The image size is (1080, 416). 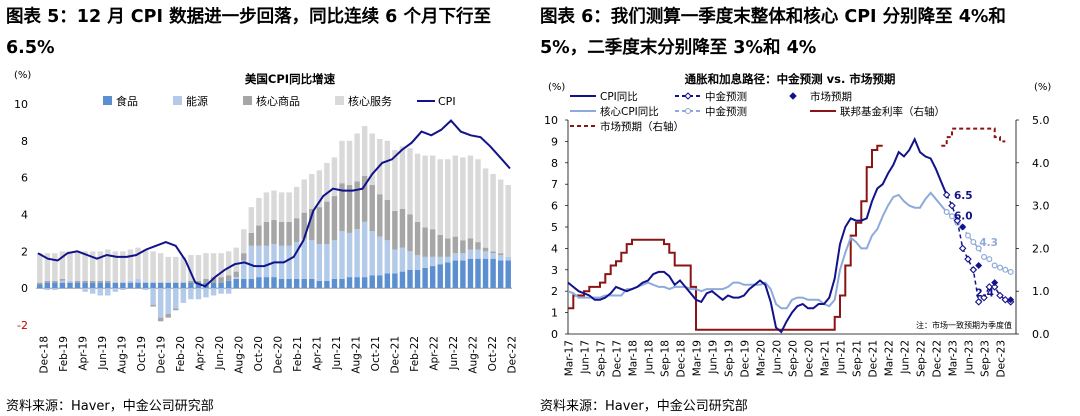 I want to click on x-tick-label: Sep-18, so click(x=666, y=358).